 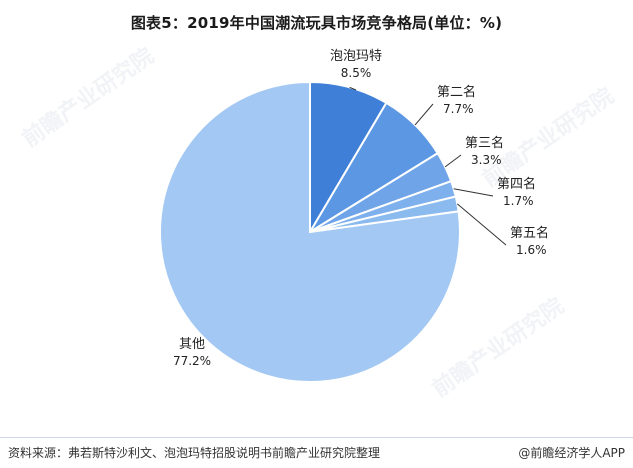 I want to click on slice-value-label: 8.5%, so click(x=356, y=73).